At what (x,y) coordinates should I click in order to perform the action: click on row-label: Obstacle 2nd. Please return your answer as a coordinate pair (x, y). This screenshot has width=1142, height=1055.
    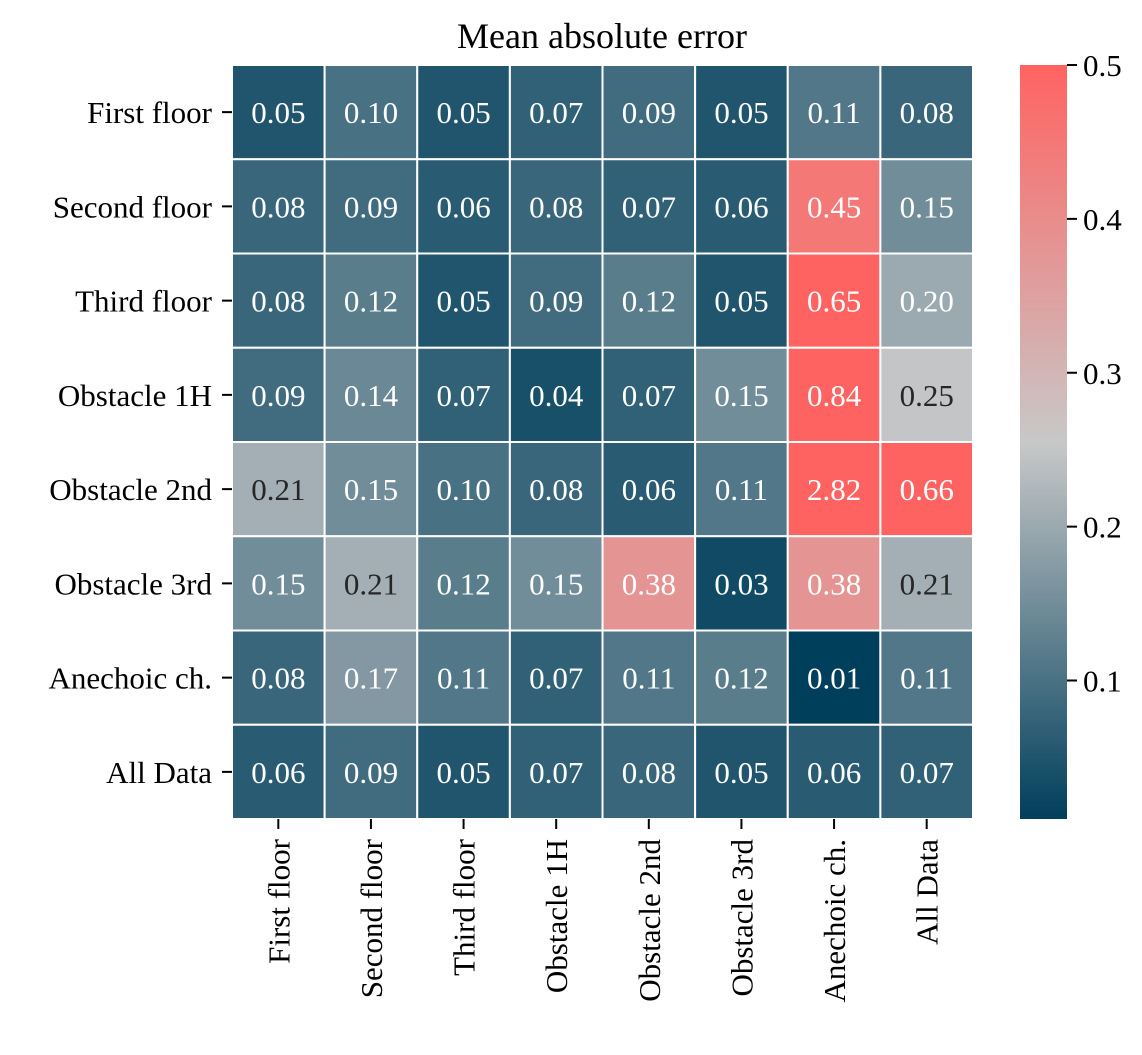
    Looking at the image, I should click on (130, 489).